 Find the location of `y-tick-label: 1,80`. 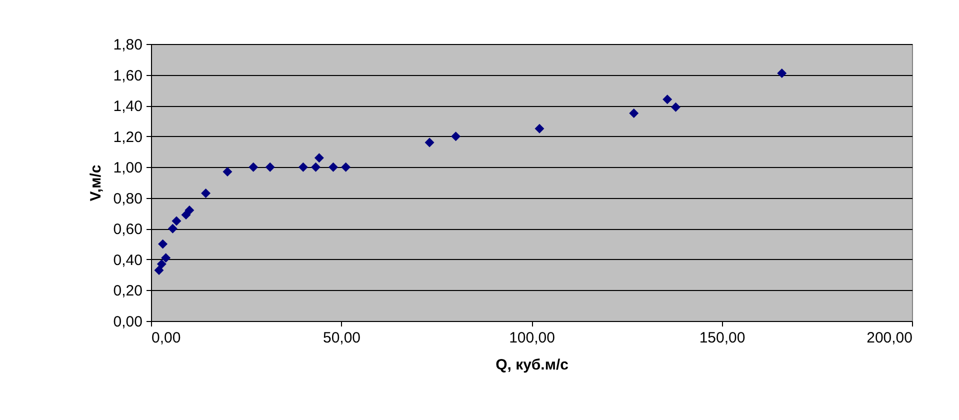

y-tick-label: 1,80 is located at coordinates (127, 45).